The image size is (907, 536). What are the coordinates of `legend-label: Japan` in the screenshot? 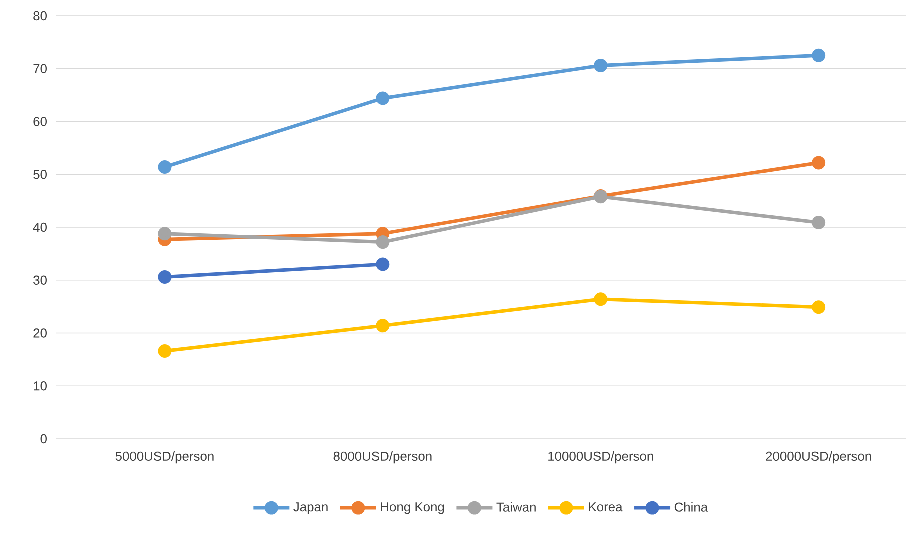 It's located at (311, 508).